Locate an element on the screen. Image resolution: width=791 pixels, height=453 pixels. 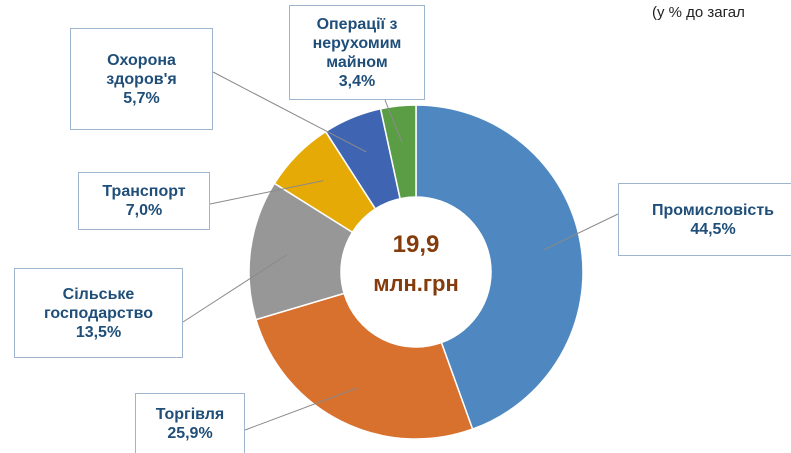
category-label: Охорона здоров'я is located at coordinates (141, 69).